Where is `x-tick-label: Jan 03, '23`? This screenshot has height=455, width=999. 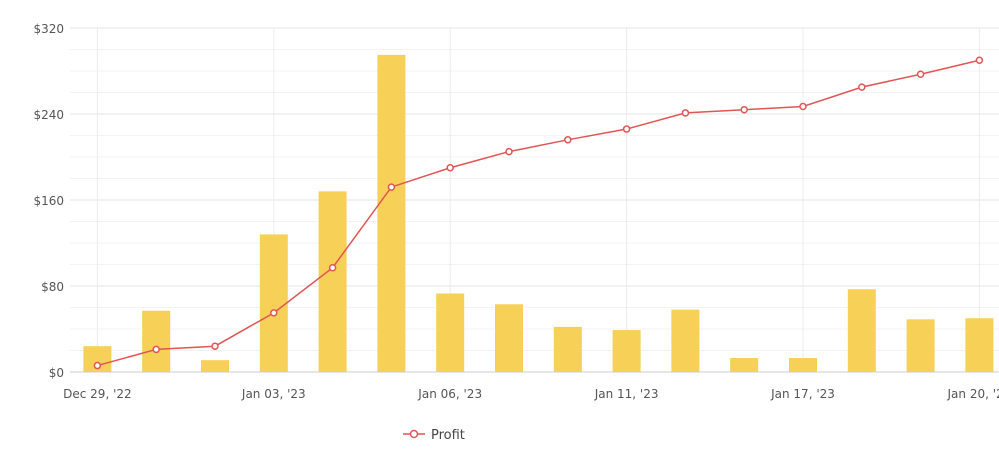
x-tick-label: Jan 03, '23 is located at coordinates (273, 394).